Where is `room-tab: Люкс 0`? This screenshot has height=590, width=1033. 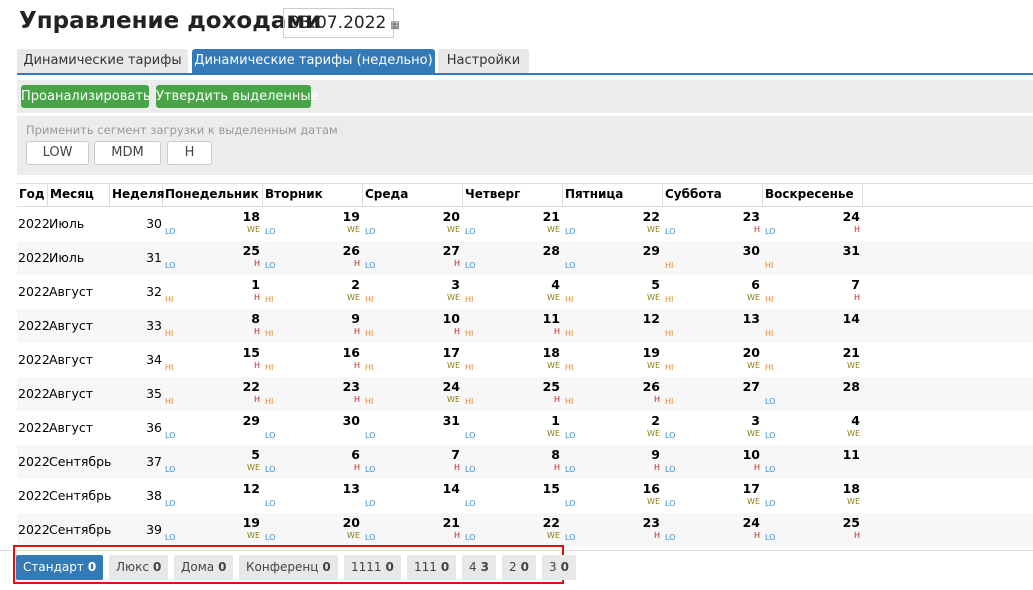
room-tab: Люкс 0 is located at coordinates (139, 567).